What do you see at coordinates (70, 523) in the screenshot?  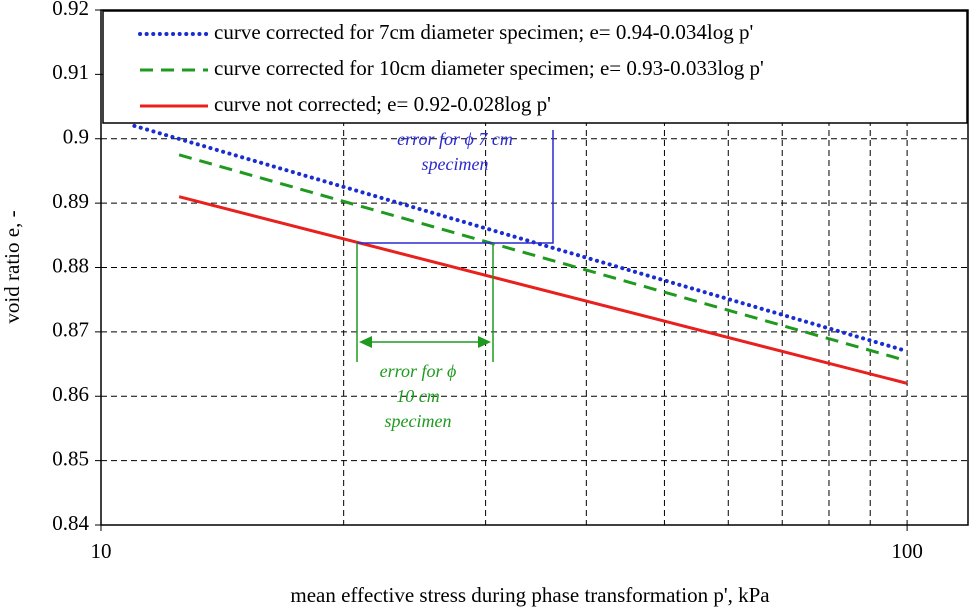 I see `y-tick-label: 0.84` at bounding box center [70, 523].